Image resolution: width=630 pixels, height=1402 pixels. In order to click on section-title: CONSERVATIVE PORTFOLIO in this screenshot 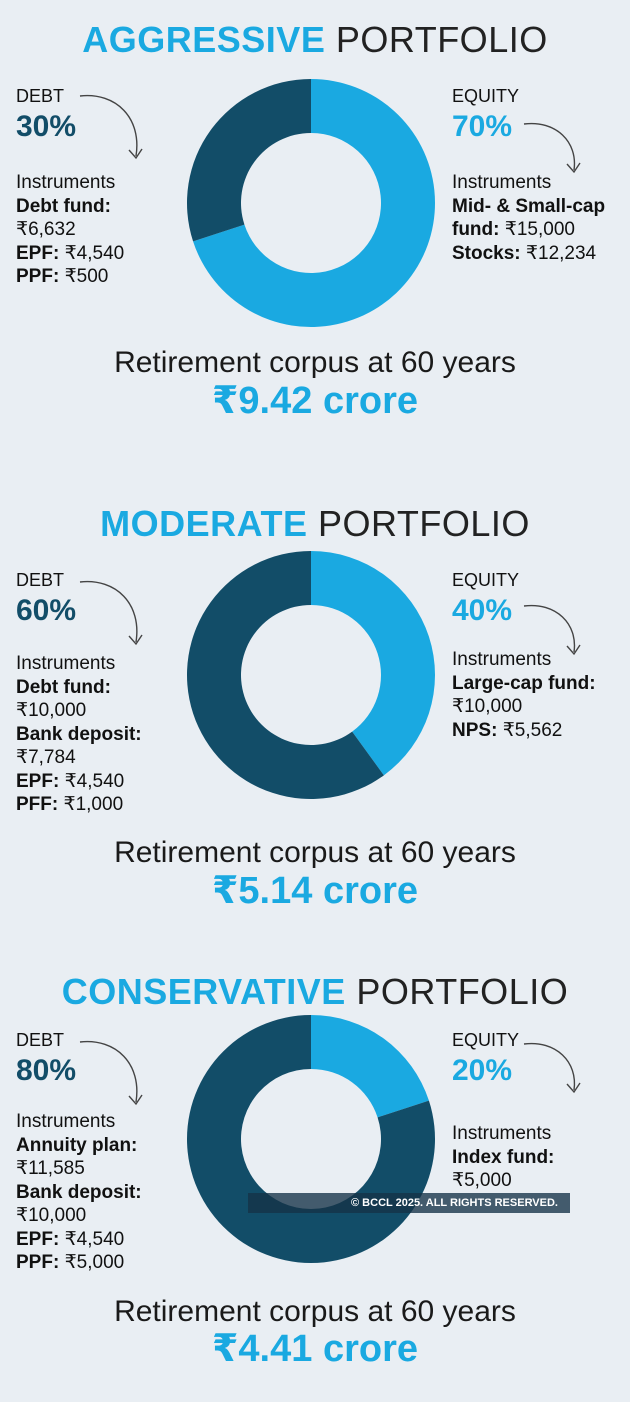, I will do `click(315, 992)`.